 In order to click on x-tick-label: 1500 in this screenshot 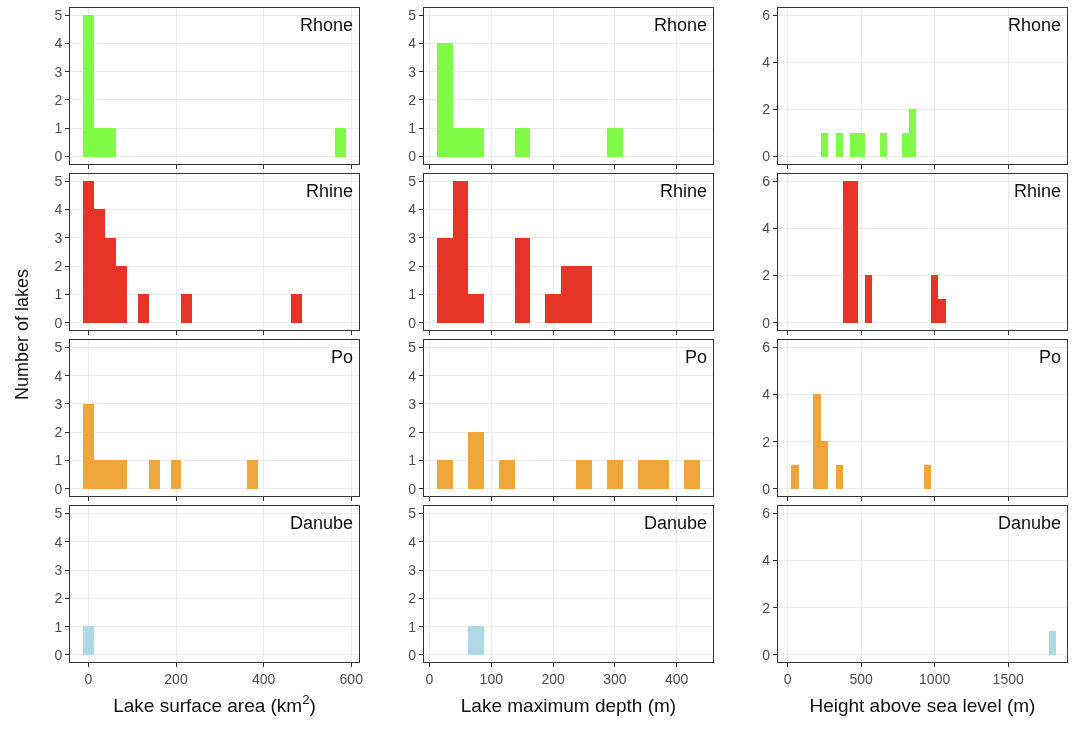, I will do `click(1008, 678)`.